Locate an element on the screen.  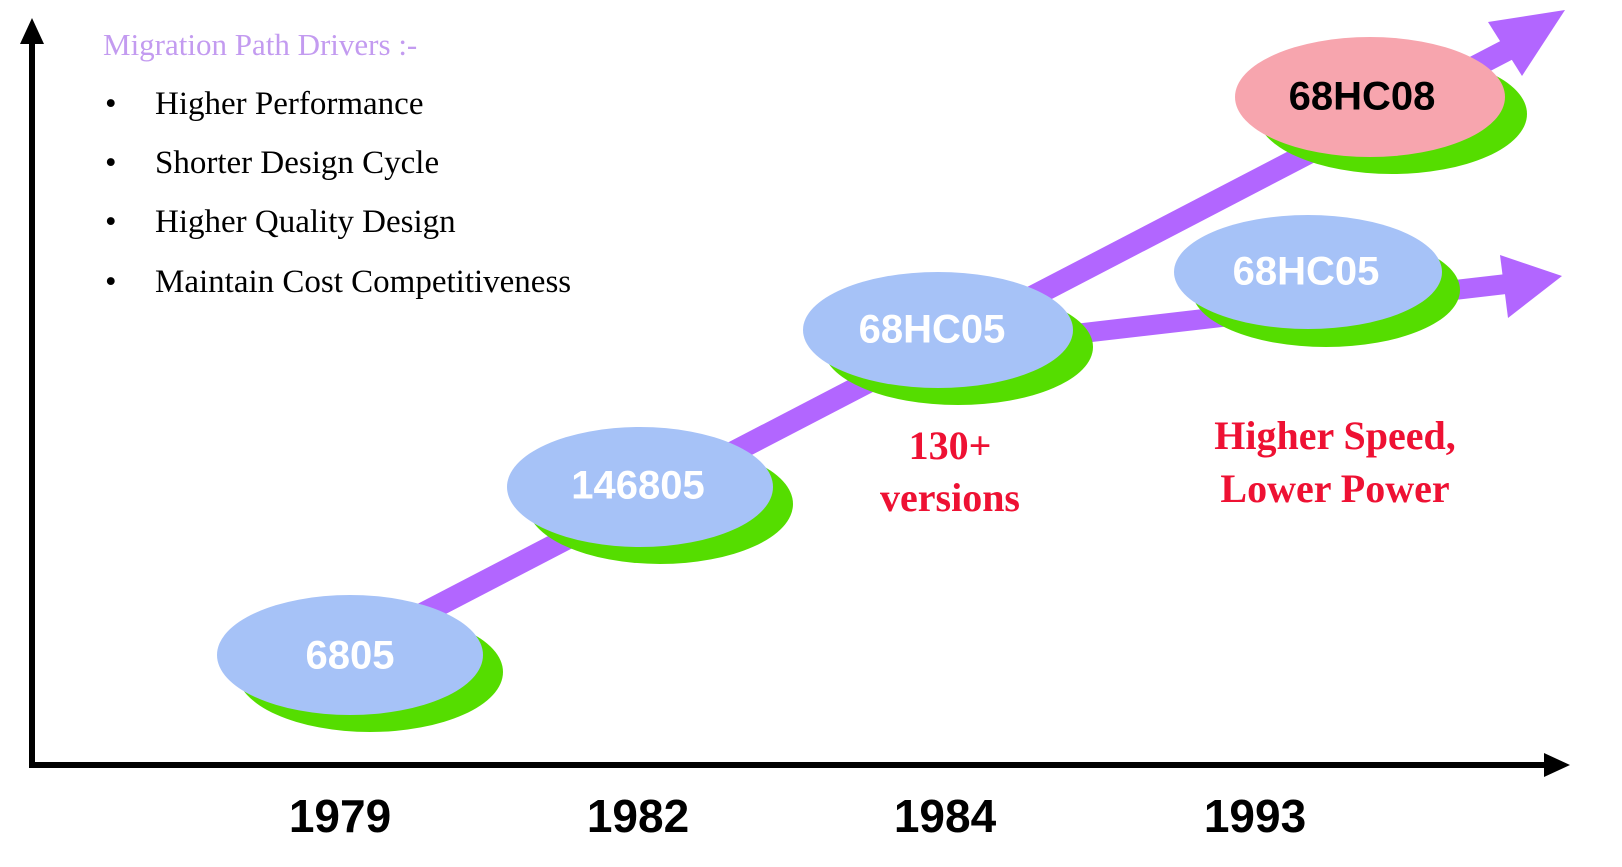
year-label: 1993 is located at coordinates (1255, 816).